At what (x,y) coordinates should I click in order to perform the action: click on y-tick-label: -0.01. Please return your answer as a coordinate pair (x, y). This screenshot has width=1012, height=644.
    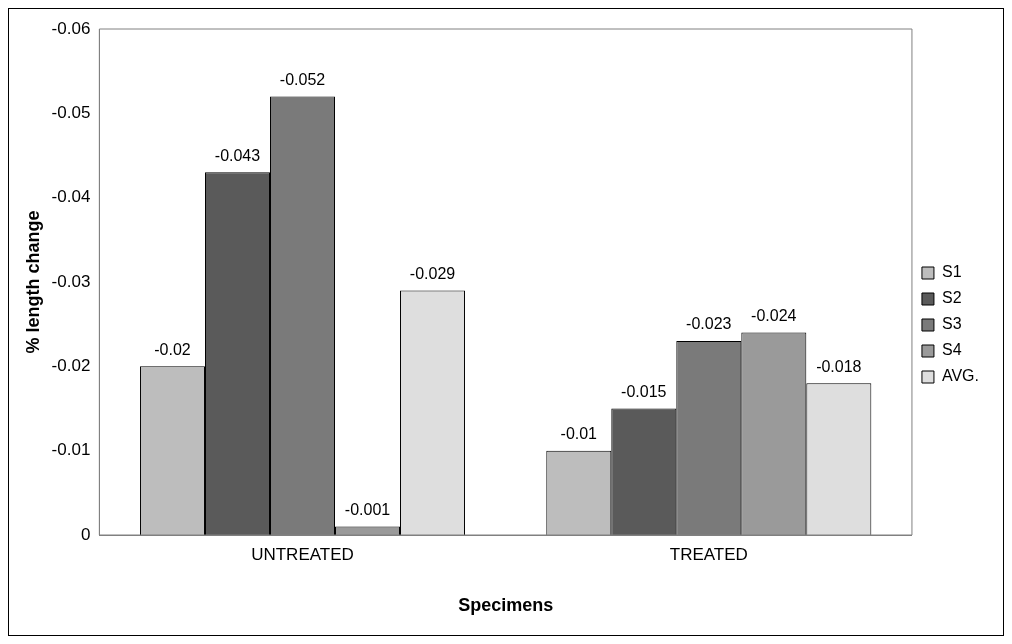
    Looking at the image, I should click on (71, 450).